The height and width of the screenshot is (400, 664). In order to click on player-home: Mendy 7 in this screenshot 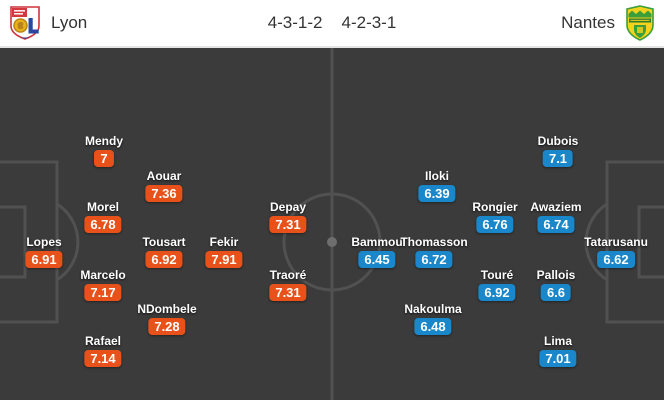, I will do `click(104, 151)`.